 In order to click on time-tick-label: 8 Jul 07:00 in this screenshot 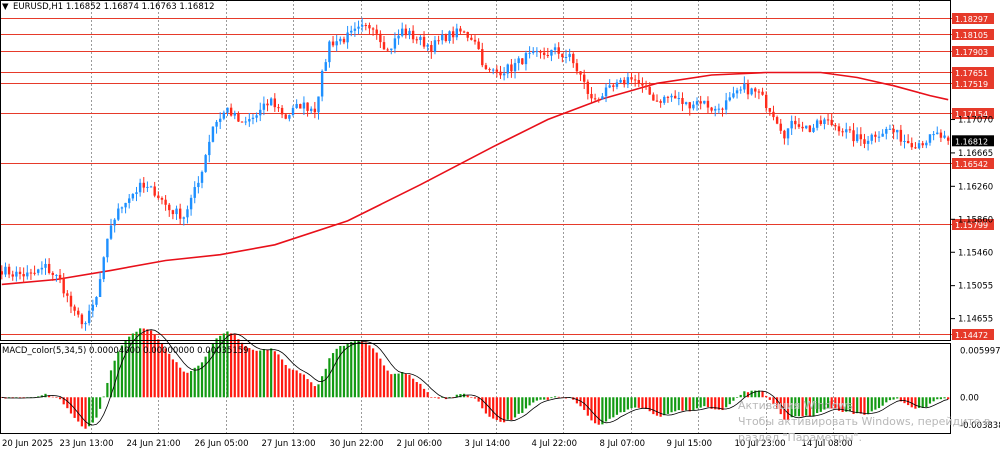, I will do `click(623, 444)`.